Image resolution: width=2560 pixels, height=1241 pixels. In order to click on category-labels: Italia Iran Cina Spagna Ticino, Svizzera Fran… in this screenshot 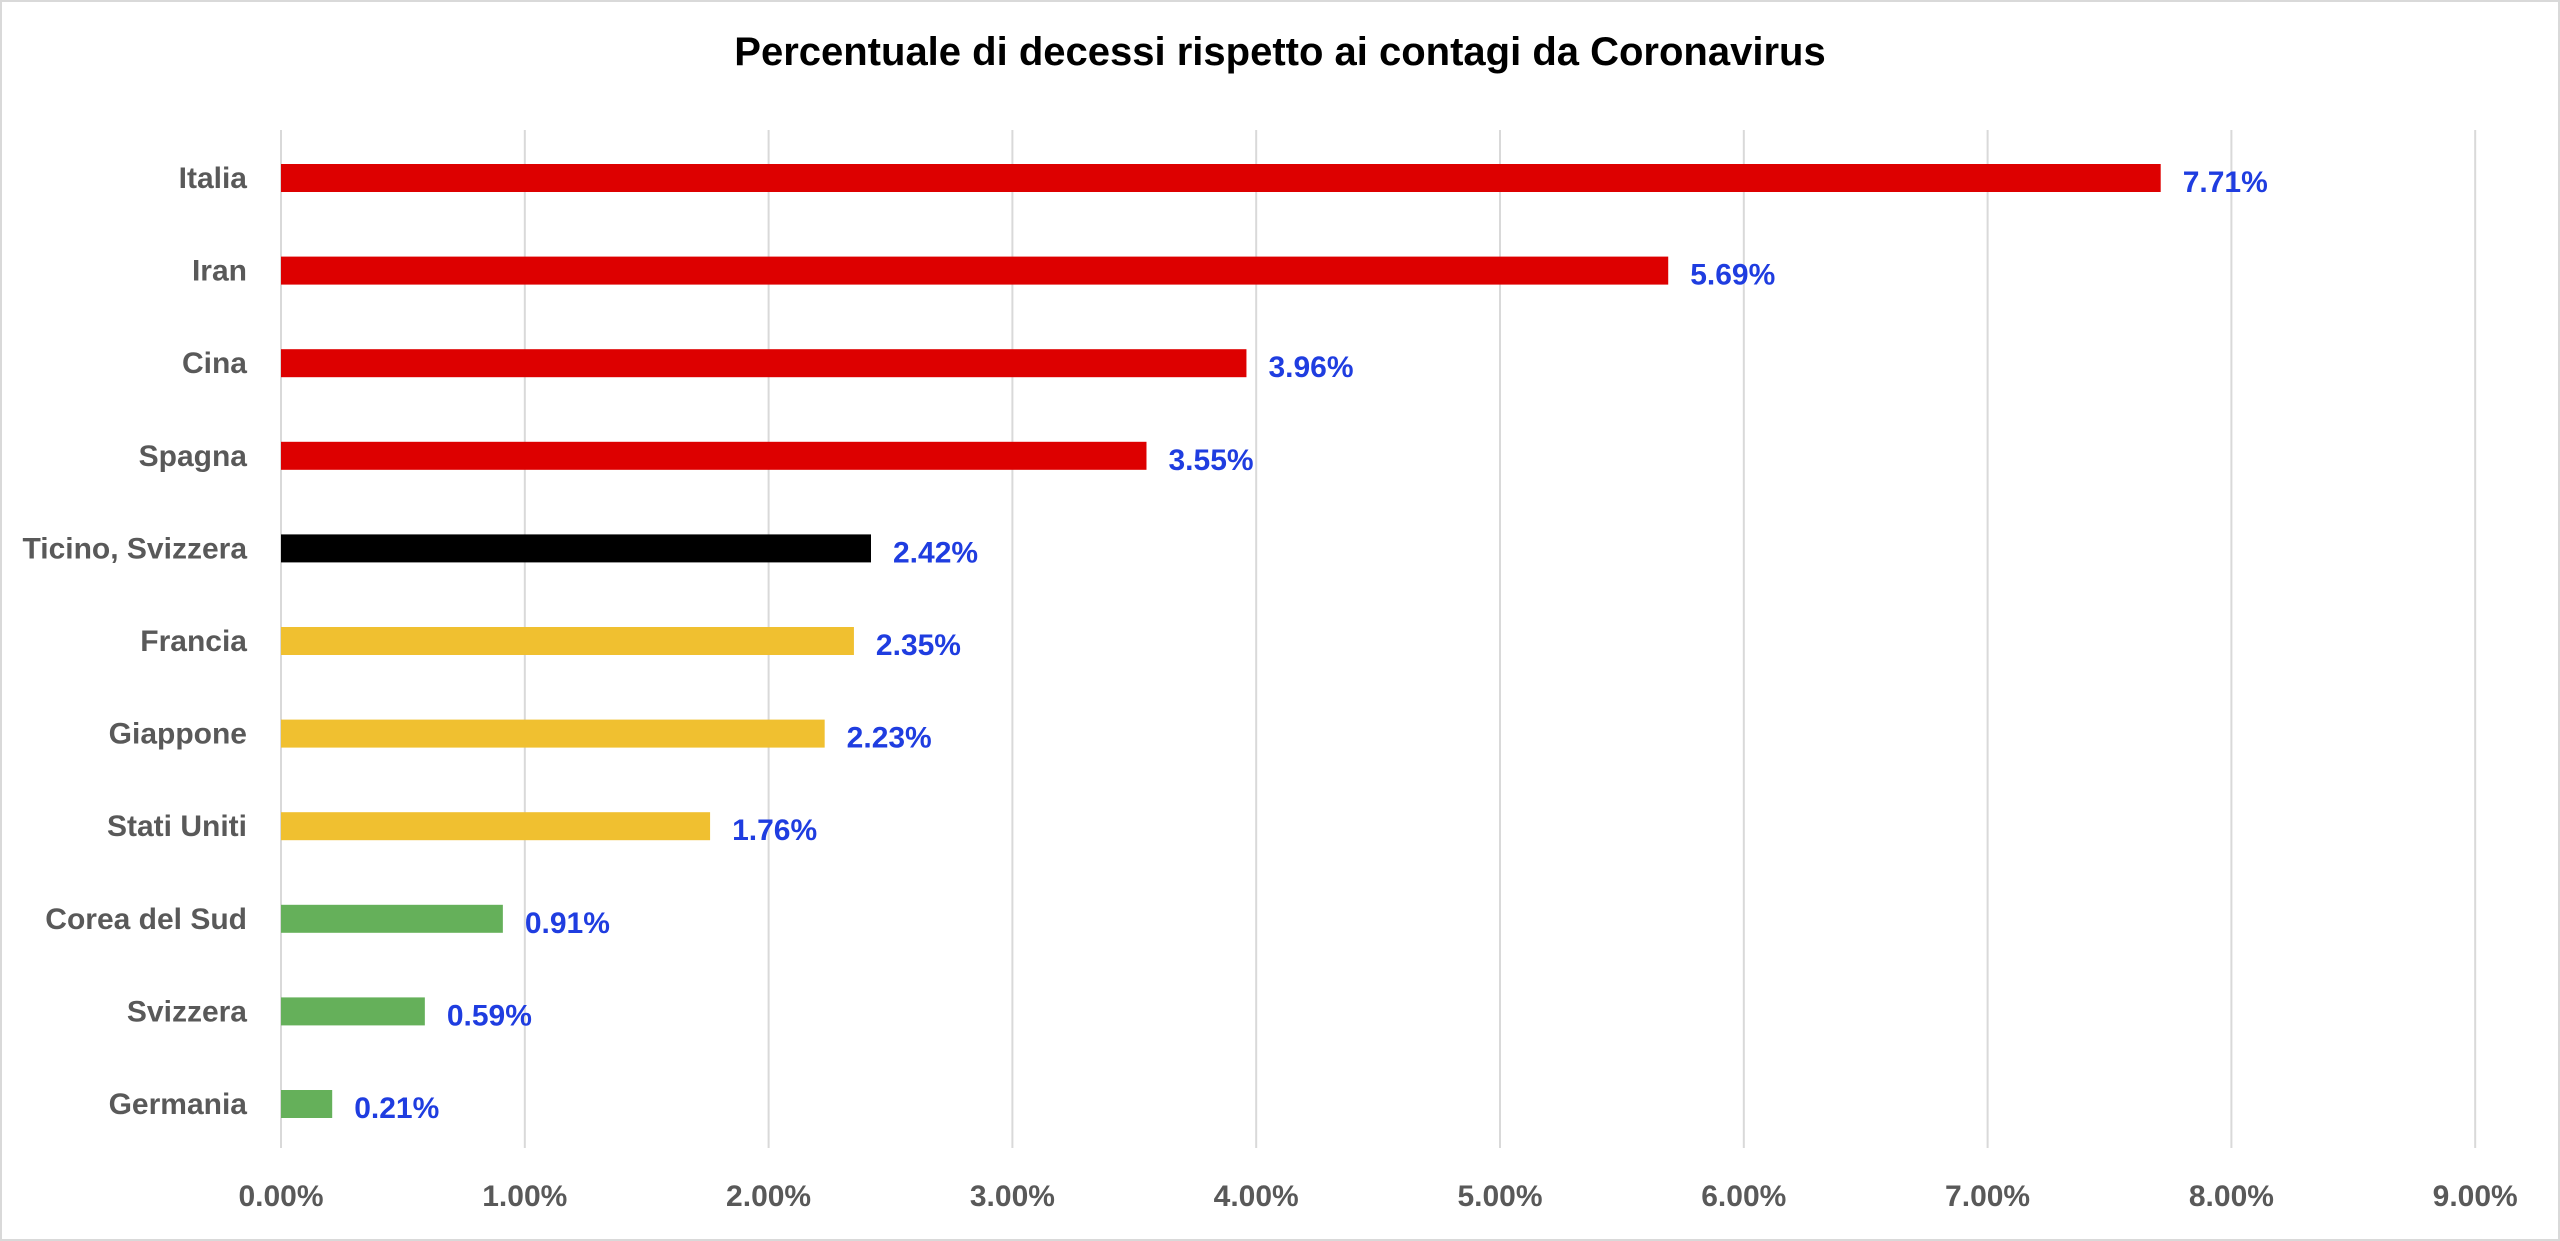, I will do `click(134, 641)`.